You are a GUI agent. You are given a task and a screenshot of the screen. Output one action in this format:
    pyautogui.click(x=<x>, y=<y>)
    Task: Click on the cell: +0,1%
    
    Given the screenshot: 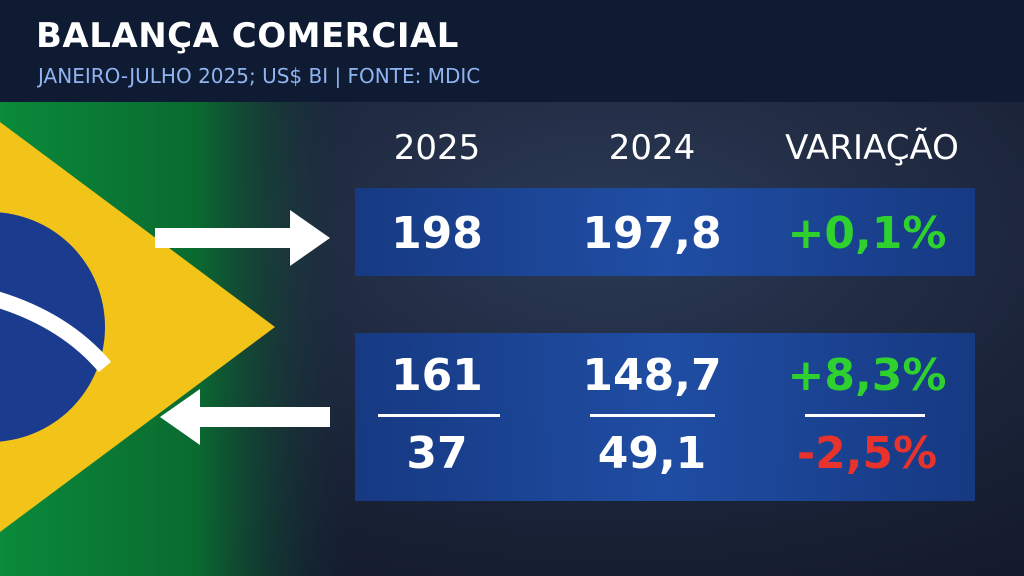 What is the action you would take?
    pyautogui.click(x=867, y=233)
    